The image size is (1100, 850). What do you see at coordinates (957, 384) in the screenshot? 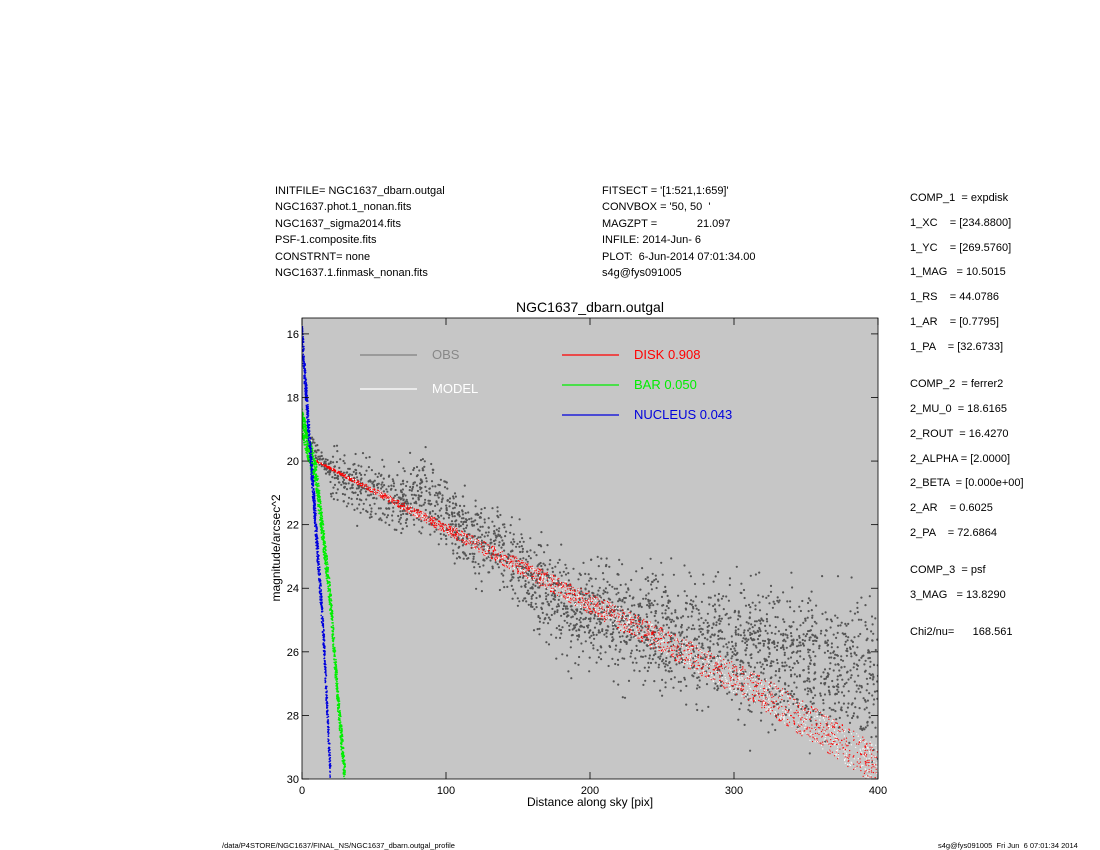
I see `param-comp2: COMP_2 = ferrer2` at bounding box center [957, 384].